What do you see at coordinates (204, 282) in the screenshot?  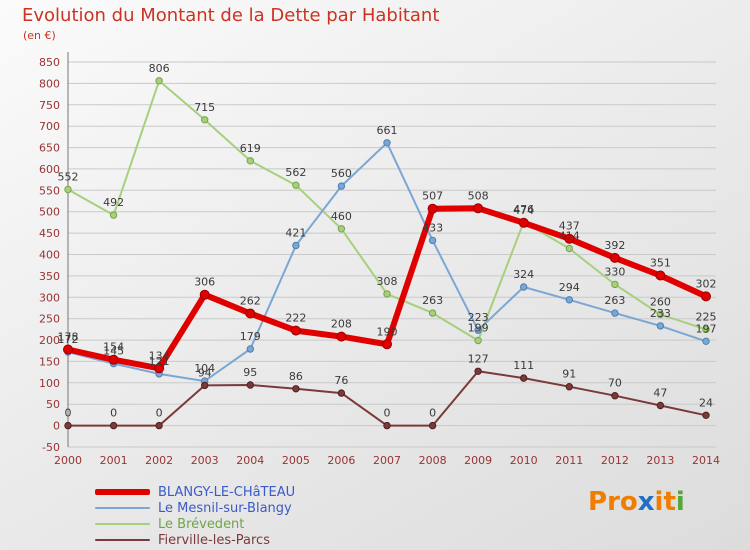 I see `value-label: 306` at bounding box center [204, 282].